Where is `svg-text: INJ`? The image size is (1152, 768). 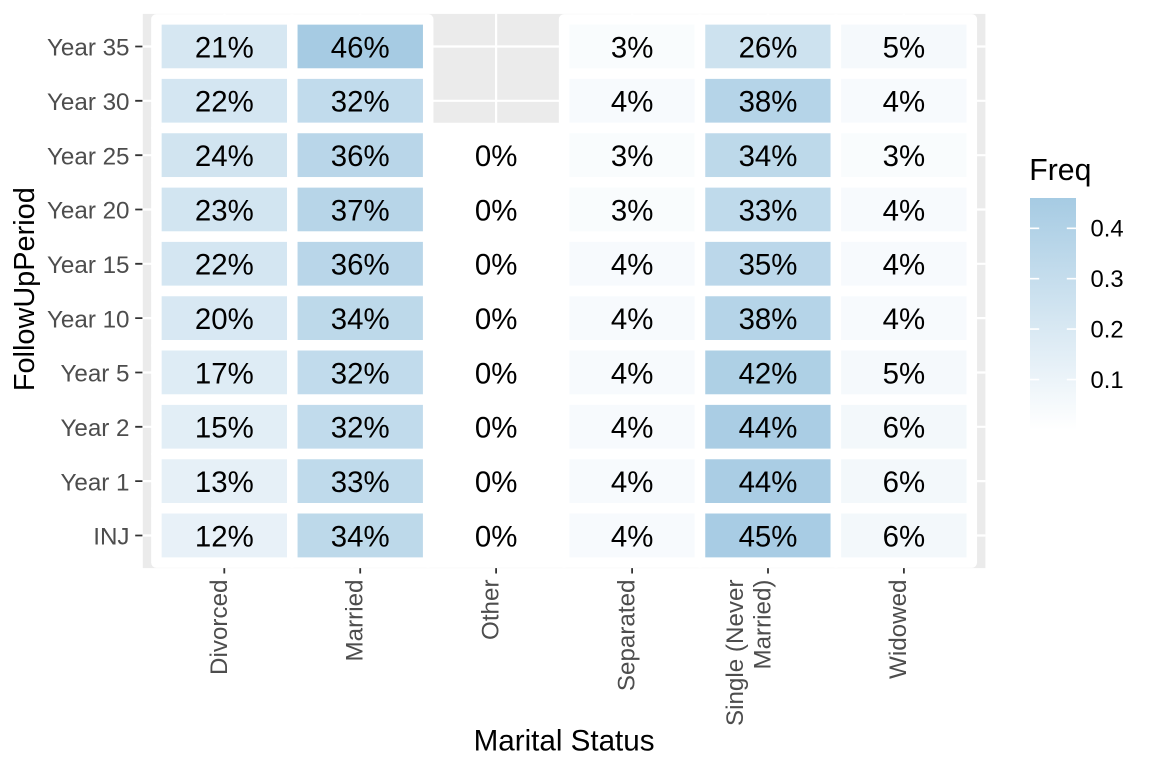
svg-text: INJ is located at coordinates (111, 537).